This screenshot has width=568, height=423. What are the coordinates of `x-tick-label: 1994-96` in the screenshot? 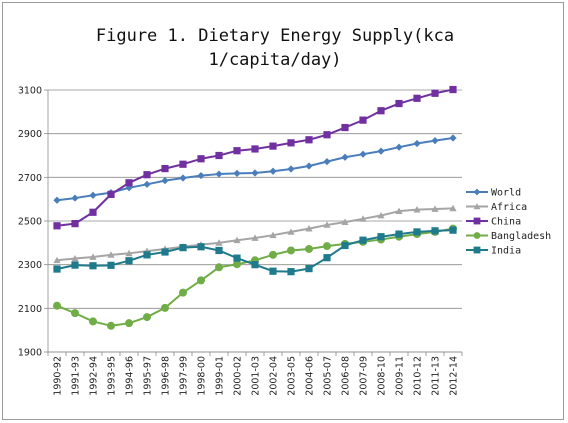 It's located at (130, 376).